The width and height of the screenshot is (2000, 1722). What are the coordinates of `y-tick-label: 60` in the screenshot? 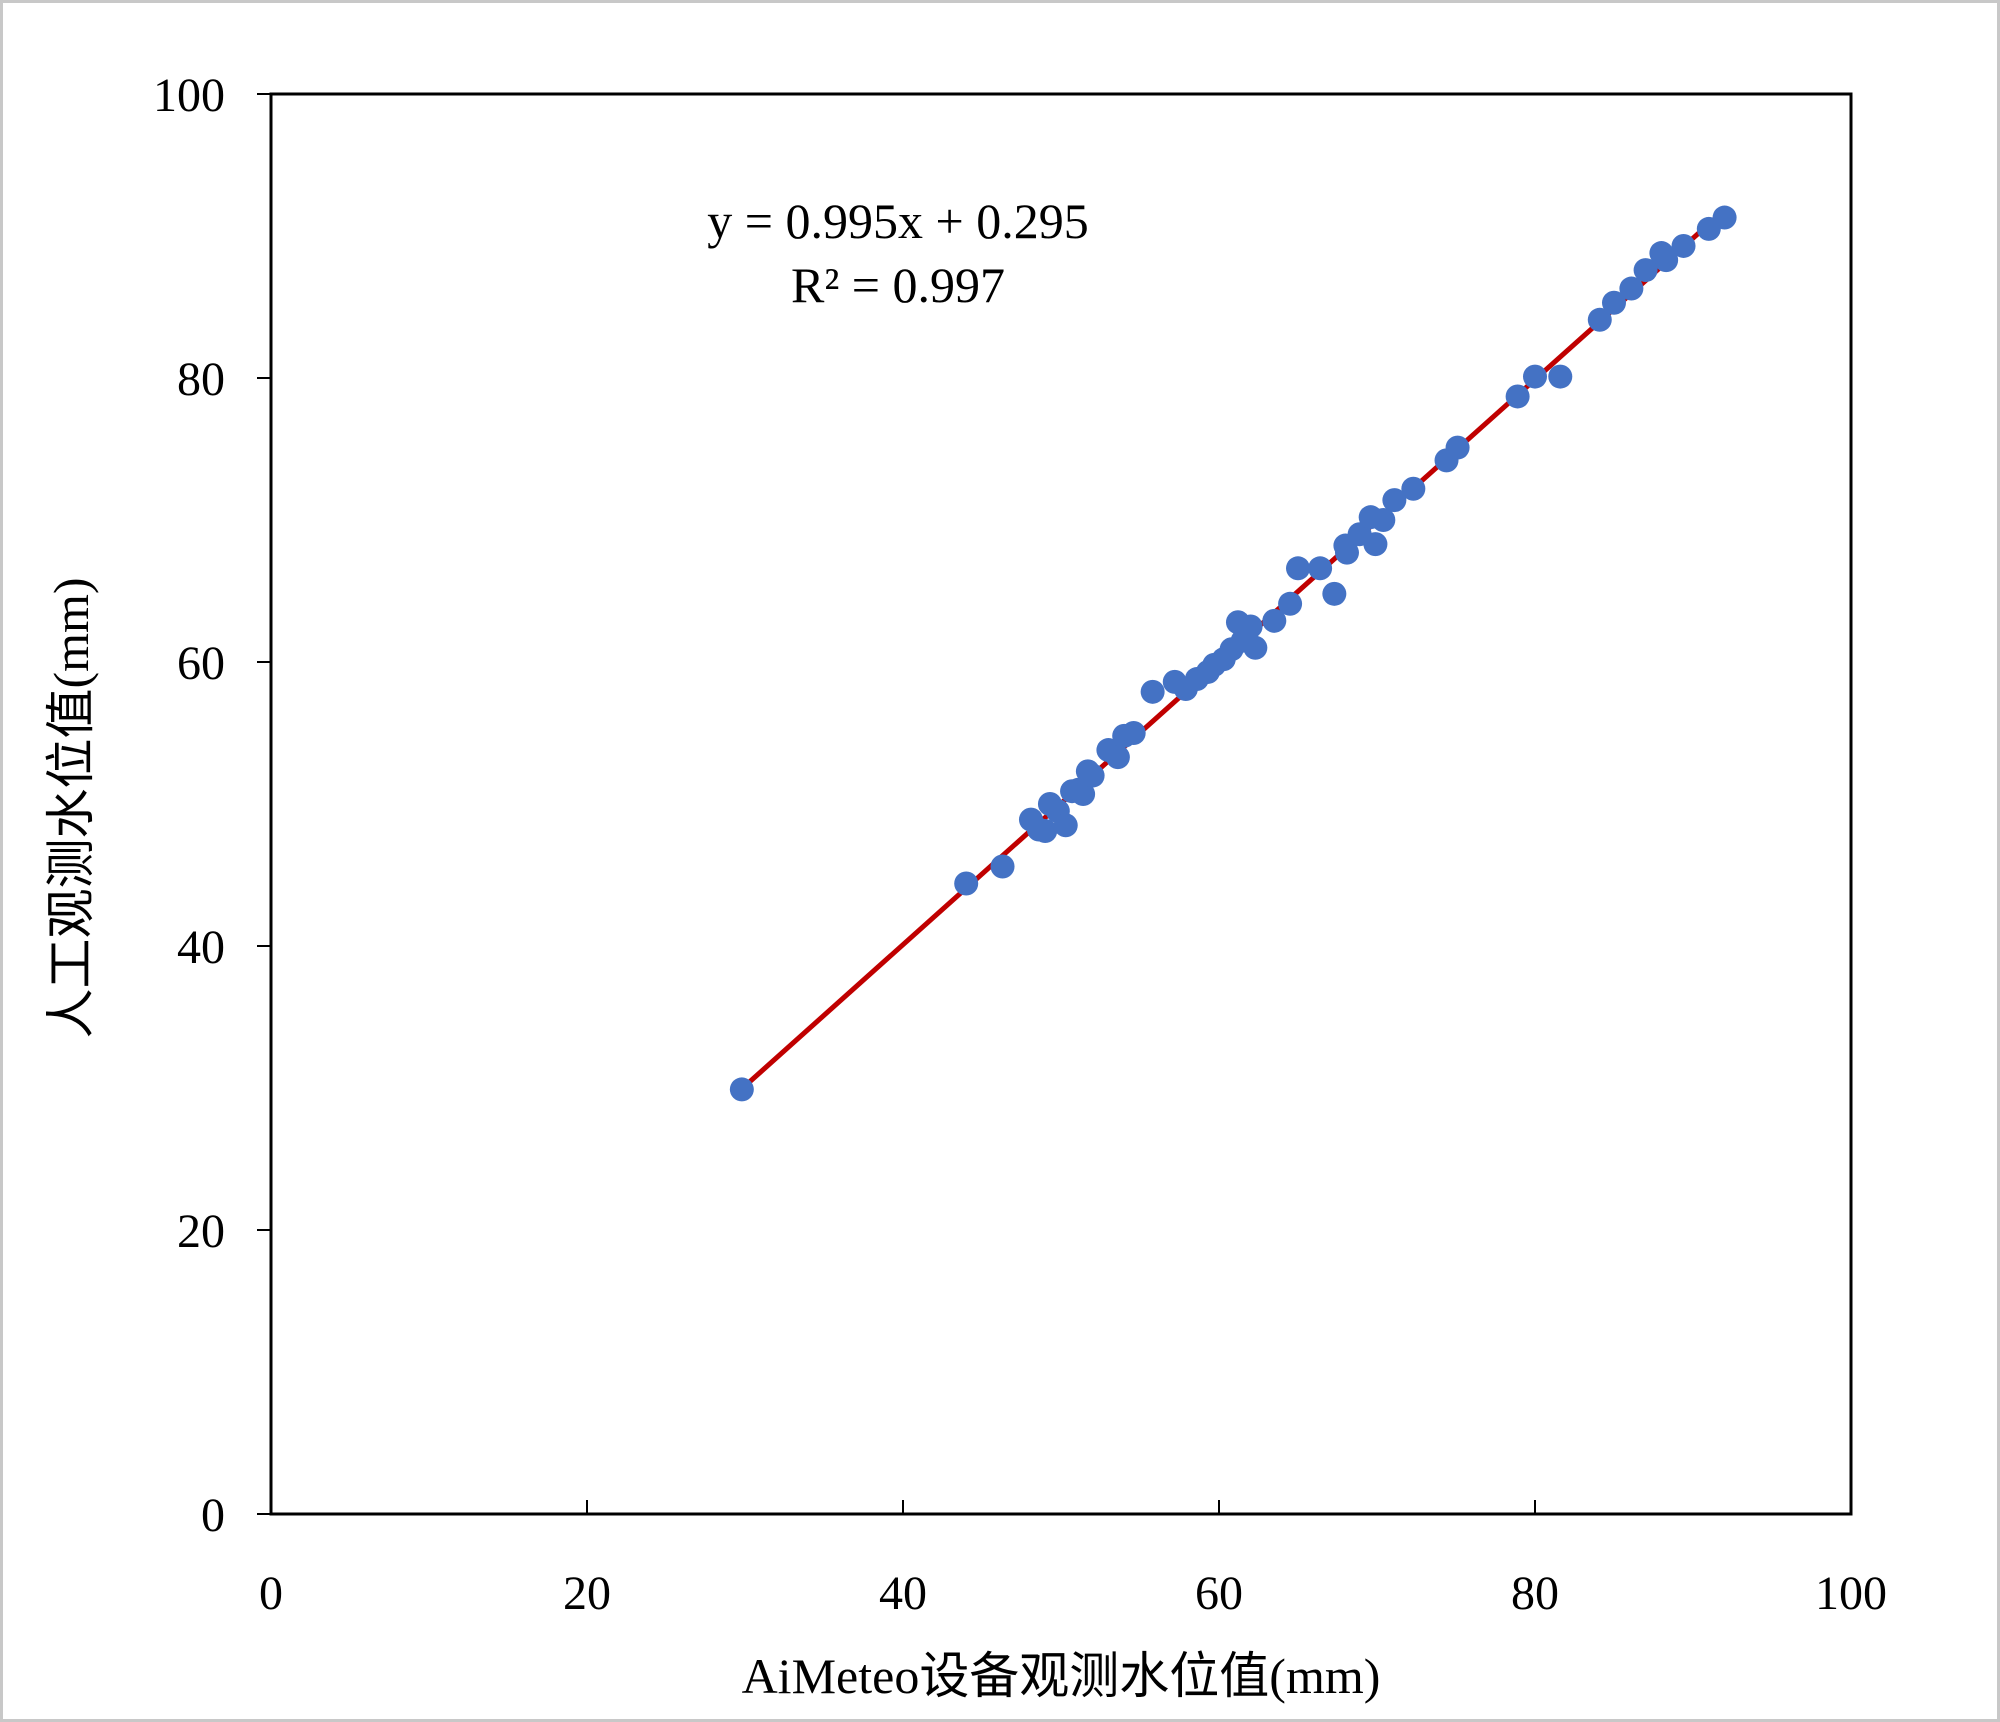 It's located at (201, 663).